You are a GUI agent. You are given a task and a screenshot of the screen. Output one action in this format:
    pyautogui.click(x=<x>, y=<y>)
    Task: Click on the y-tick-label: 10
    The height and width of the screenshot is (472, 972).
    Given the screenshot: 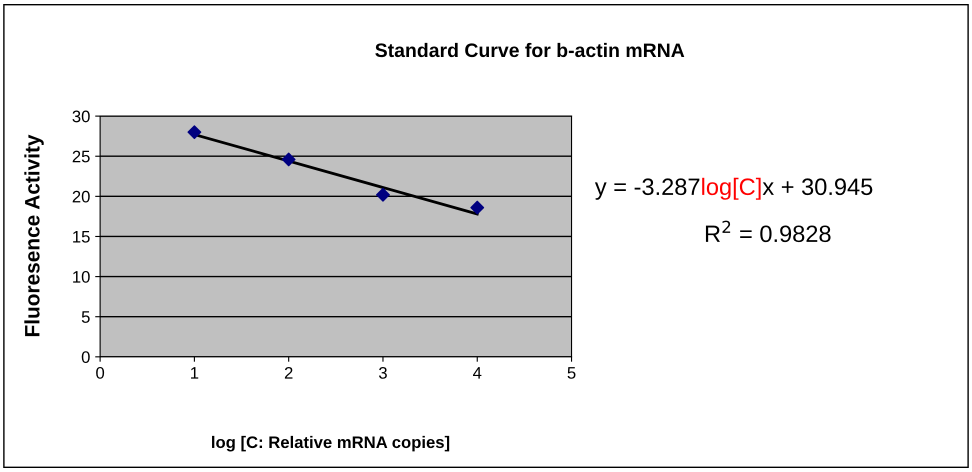 What is the action you would take?
    pyautogui.click(x=81, y=276)
    